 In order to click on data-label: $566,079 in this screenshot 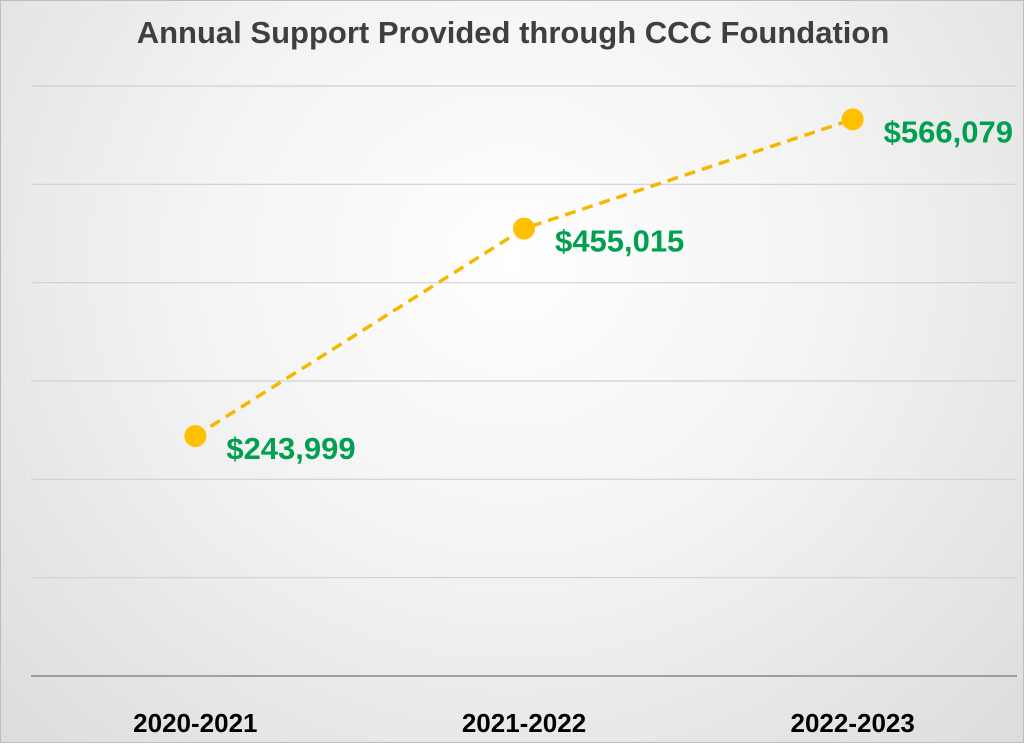, I will do `click(948, 131)`.